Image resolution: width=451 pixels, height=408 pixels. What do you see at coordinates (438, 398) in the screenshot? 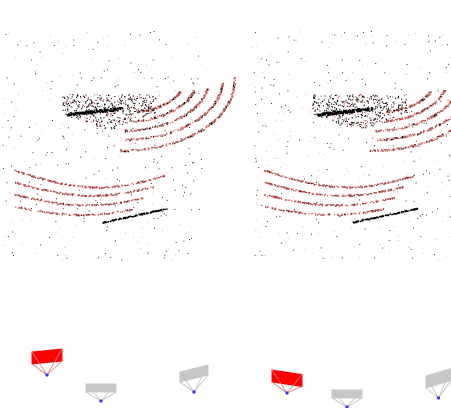
I see `camera-6-center` at bounding box center [438, 398].